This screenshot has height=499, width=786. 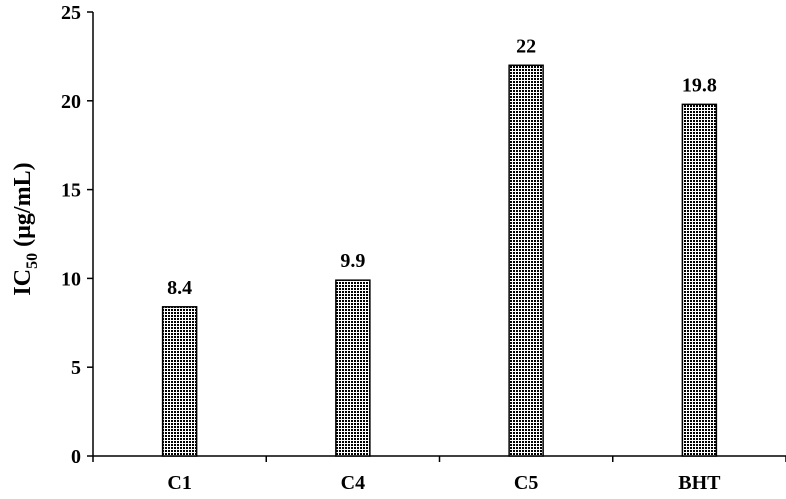 What do you see at coordinates (23, 207) in the screenshot?
I see `y-axis-label-suffix: (µg/mL)` at bounding box center [23, 207].